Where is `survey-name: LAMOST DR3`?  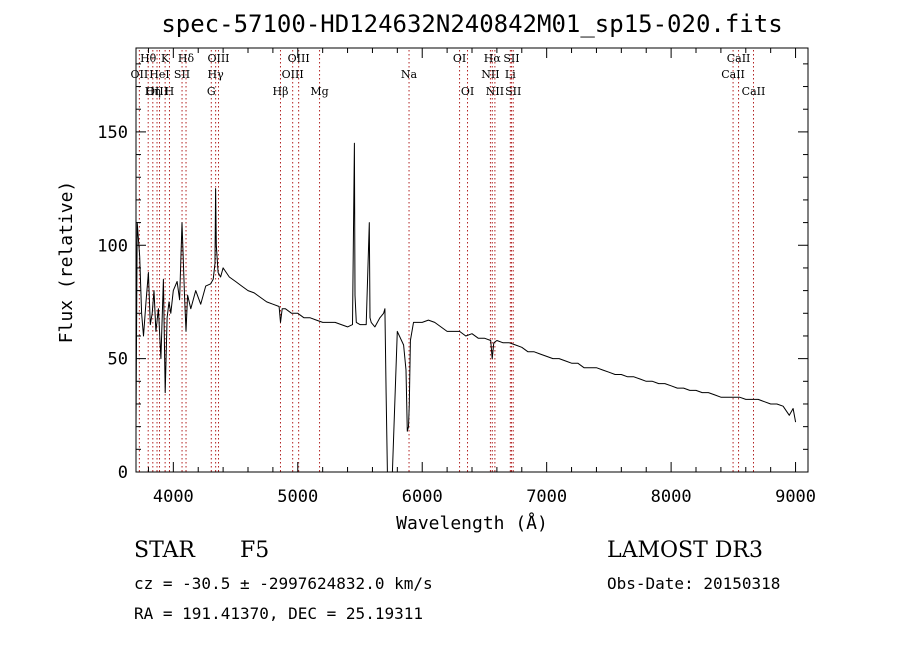
survey-name: LAMOST DR3 is located at coordinates (685, 550).